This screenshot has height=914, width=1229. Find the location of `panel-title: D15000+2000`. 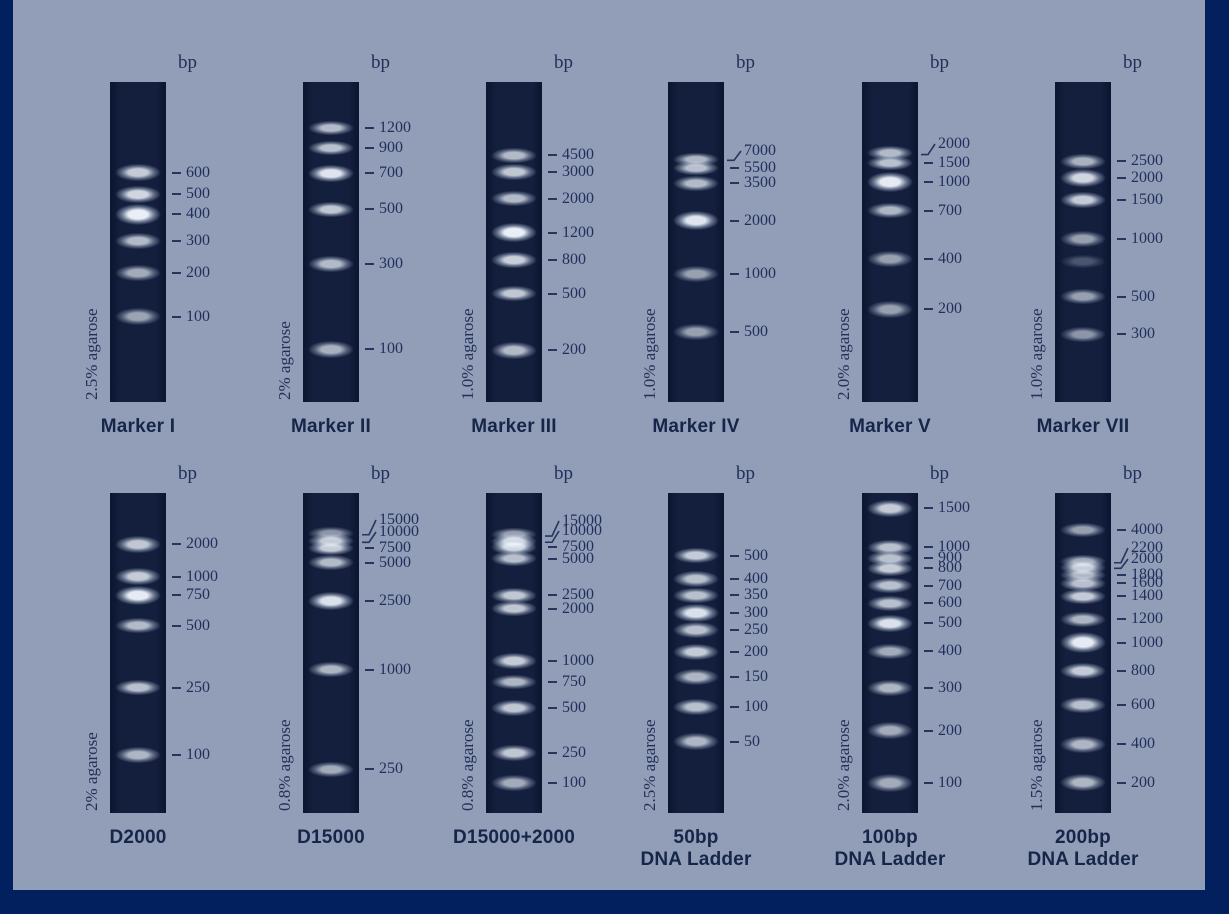

panel-title: D15000+2000 is located at coordinates (514, 838).